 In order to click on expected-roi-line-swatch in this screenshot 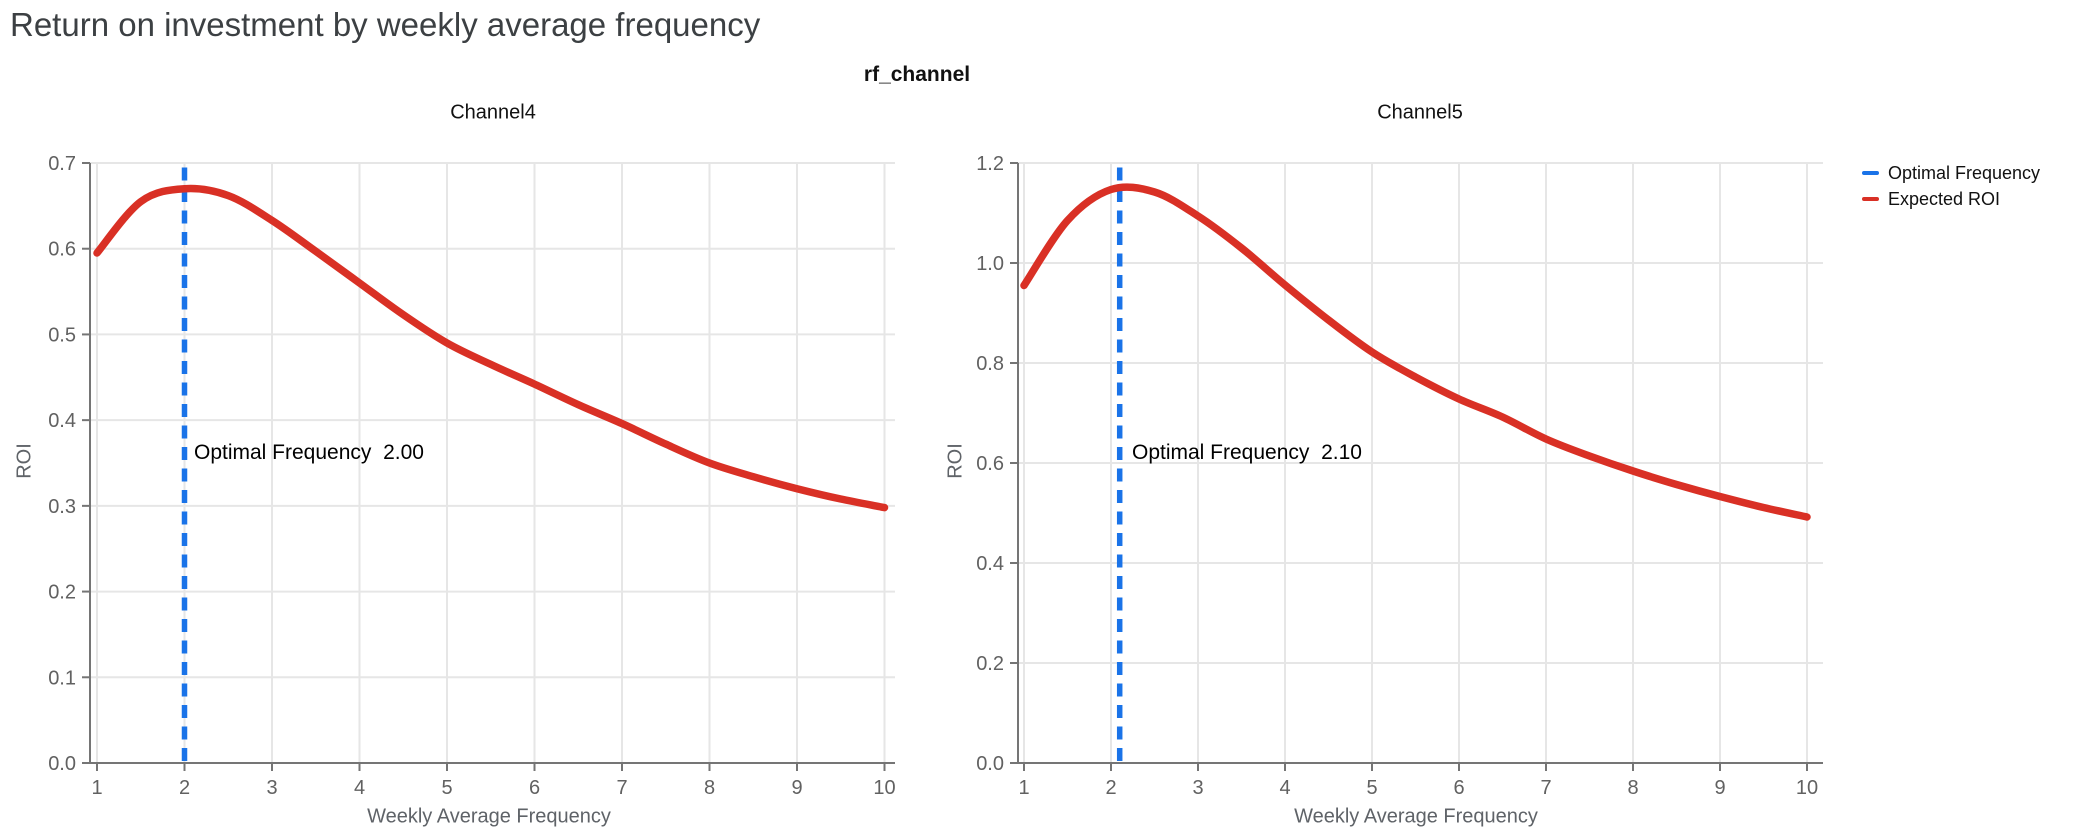, I will do `click(1870, 199)`.